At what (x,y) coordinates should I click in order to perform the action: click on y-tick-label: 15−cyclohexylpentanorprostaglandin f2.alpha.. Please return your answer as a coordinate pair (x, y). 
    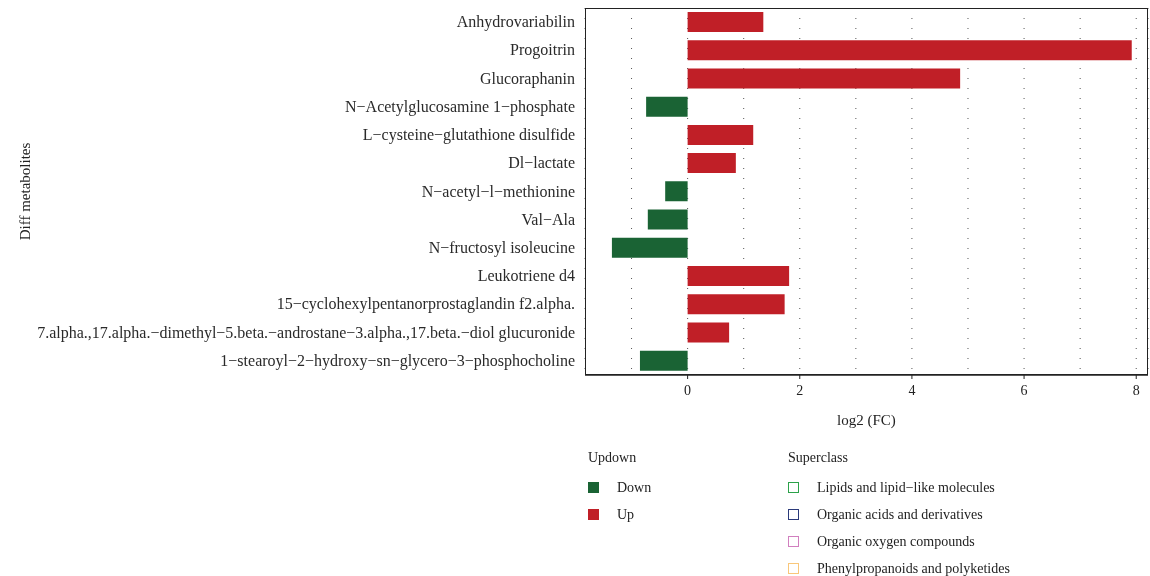
    Looking at the image, I should click on (425, 304).